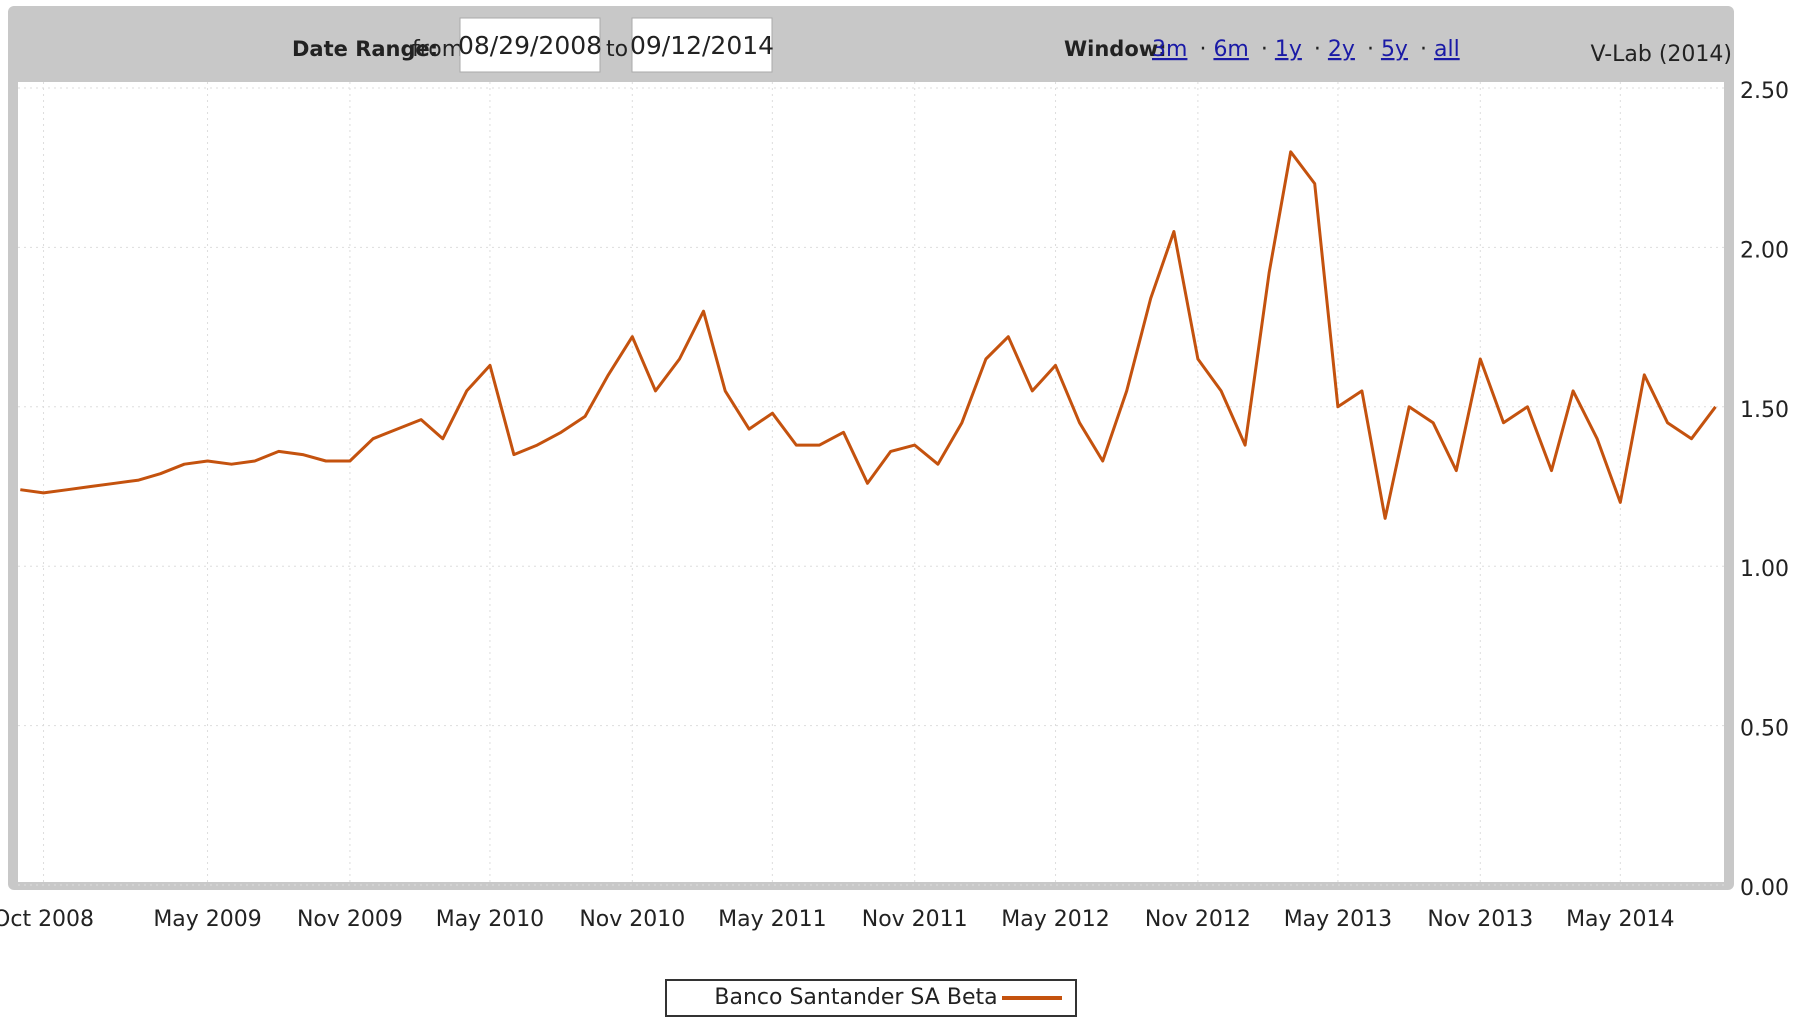 The width and height of the screenshot is (1804, 1017). I want to click on x-tick-label: May 2013, so click(1338, 919).